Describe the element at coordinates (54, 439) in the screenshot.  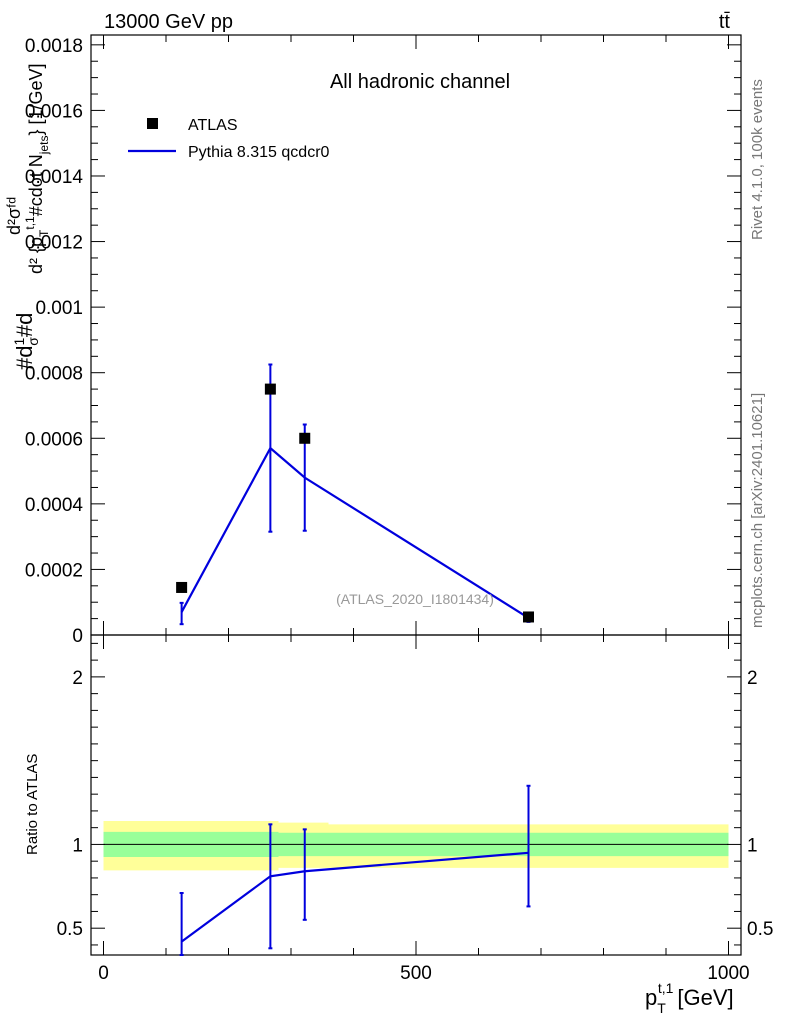
I see `main-y-tick-label: 0.0006` at that location.